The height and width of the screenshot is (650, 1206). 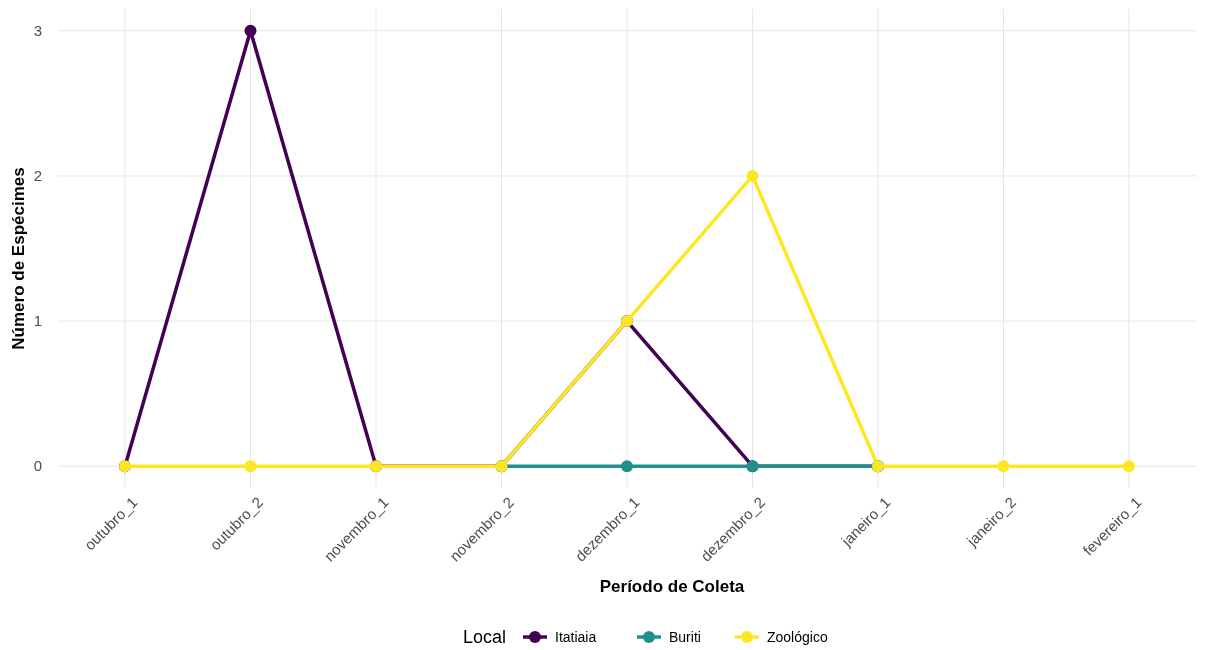 I want to click on legend-title: Local, so click(x=485, y=637).